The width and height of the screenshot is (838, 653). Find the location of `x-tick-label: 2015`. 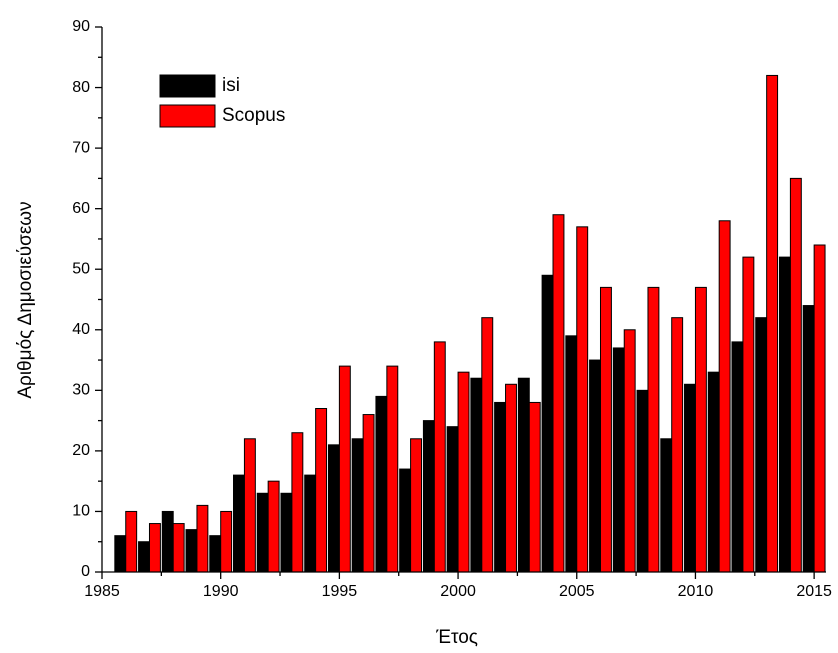

x-tick-label: 2015 is located at coordinates (814, 591).